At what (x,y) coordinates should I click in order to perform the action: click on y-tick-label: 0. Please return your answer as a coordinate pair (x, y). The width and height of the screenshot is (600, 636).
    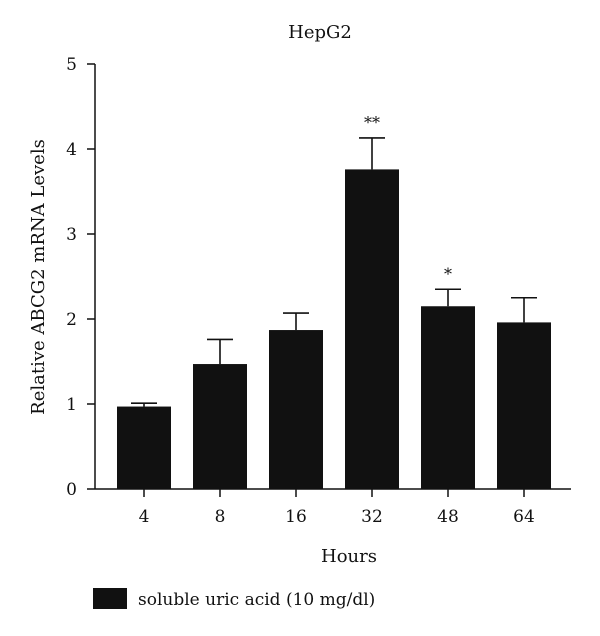
    Looking at the image, I should click on (71, 490).